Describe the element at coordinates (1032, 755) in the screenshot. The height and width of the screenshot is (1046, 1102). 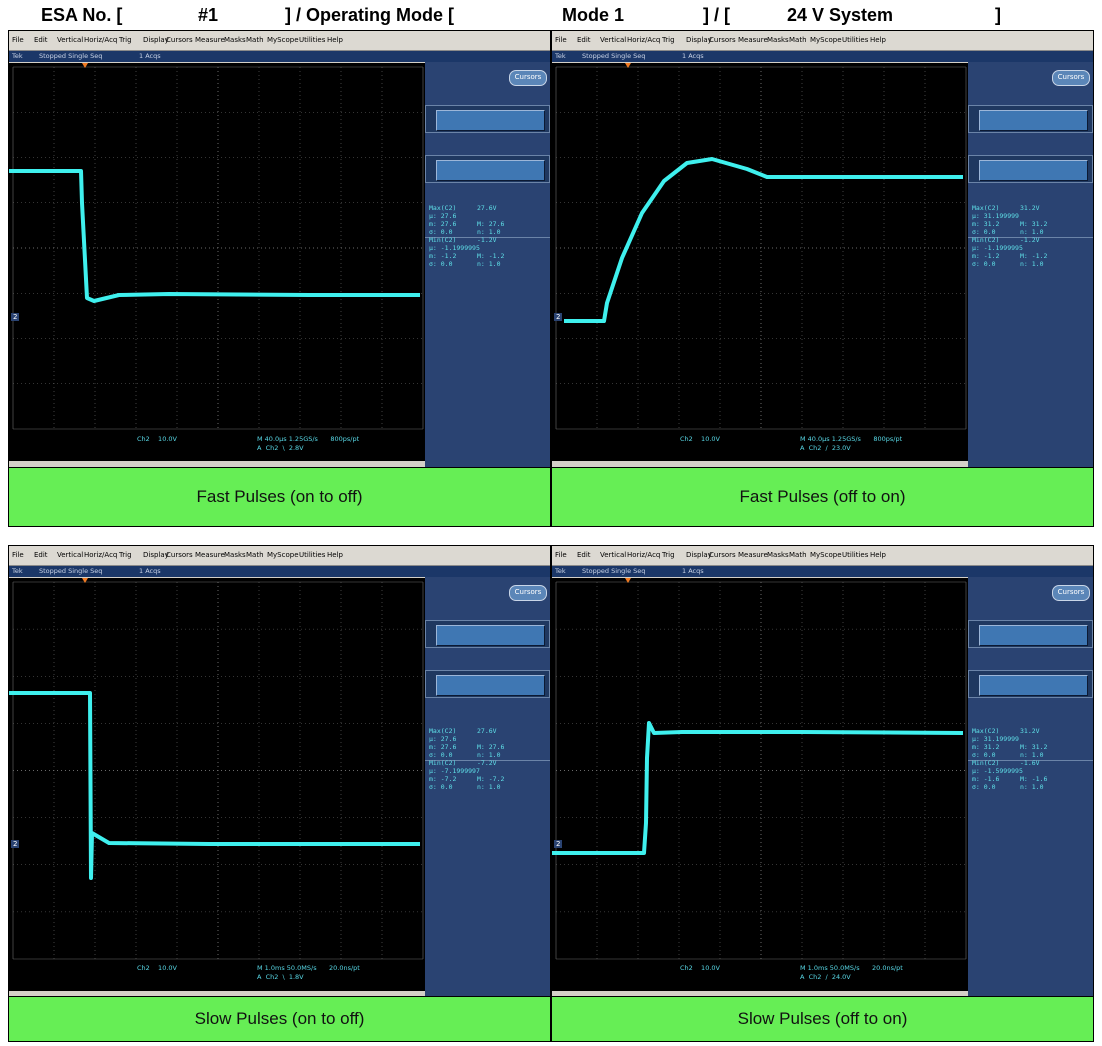
I see `measurement-value: n: 1.0` at that location.